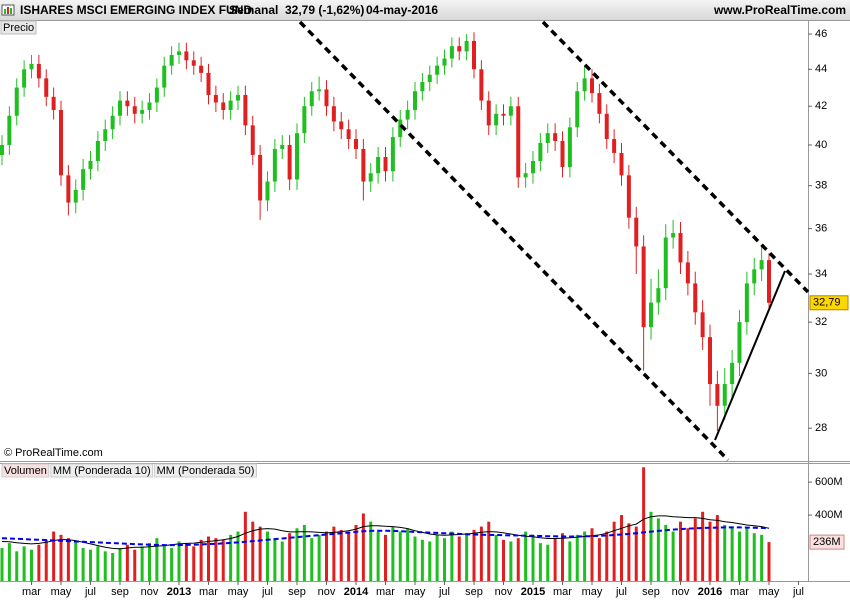  I want to click on x-tick-label: mar, so click(739, 592).